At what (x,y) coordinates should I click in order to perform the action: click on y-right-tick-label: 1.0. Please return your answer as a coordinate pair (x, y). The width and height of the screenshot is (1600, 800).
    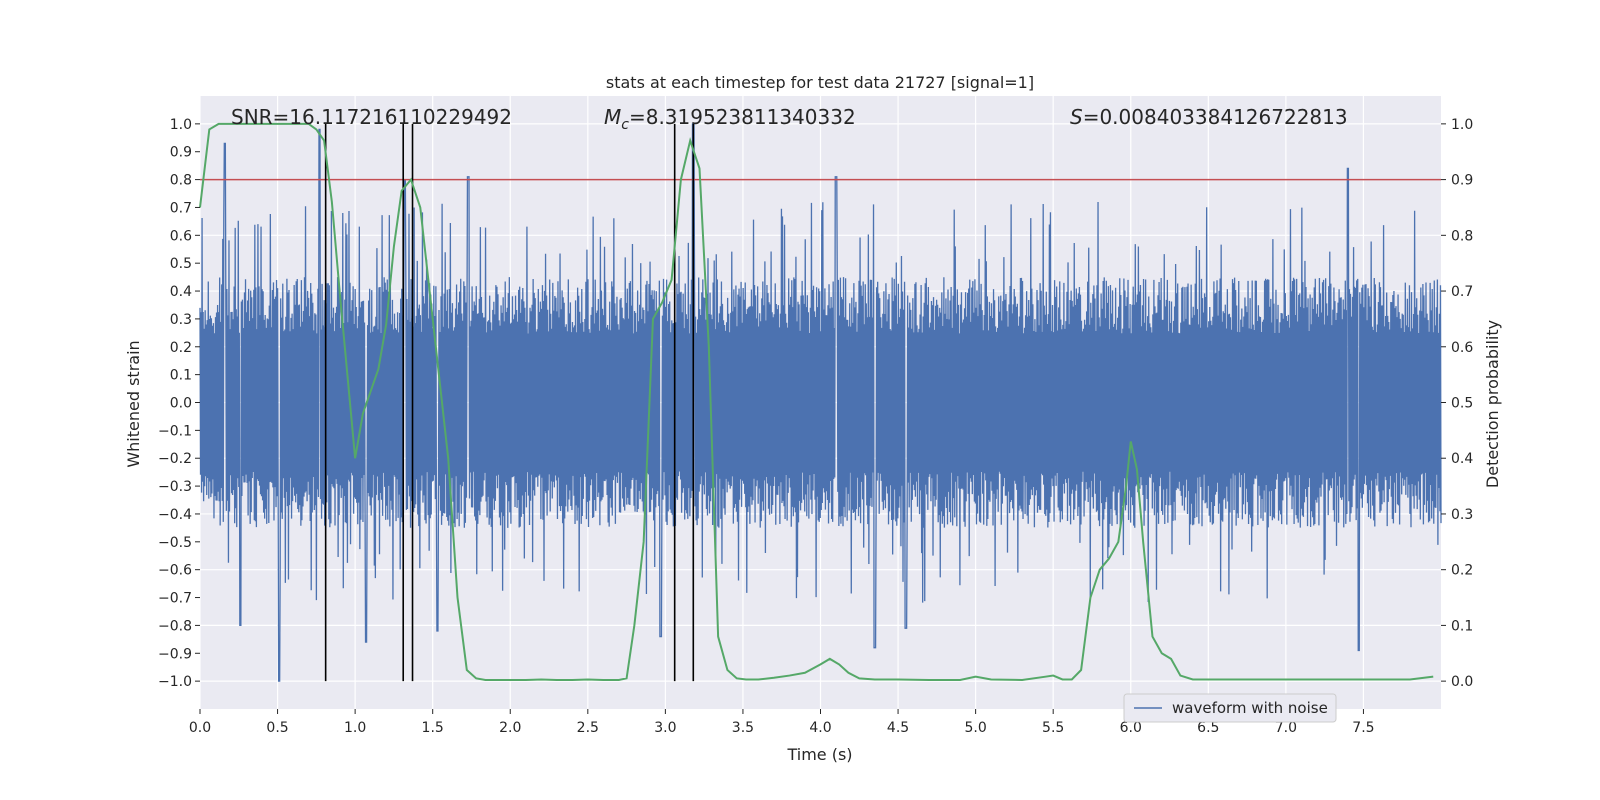
    Looking at the image, I should click on (1462, 125).